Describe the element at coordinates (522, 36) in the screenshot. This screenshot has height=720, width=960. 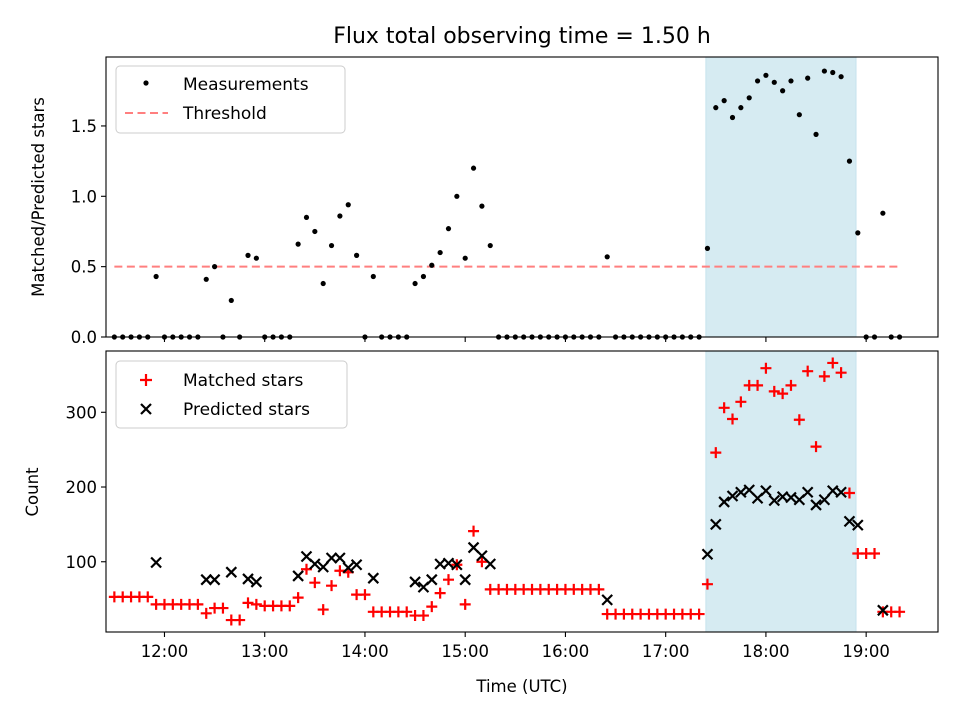
I see `chart-title: Flux total observing time = 1.50 h` at that location.